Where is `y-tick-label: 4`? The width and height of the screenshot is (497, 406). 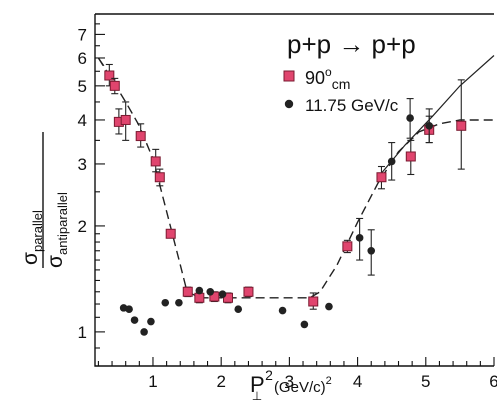
y-tick-label: 4 is located at coordinates (82, 120).